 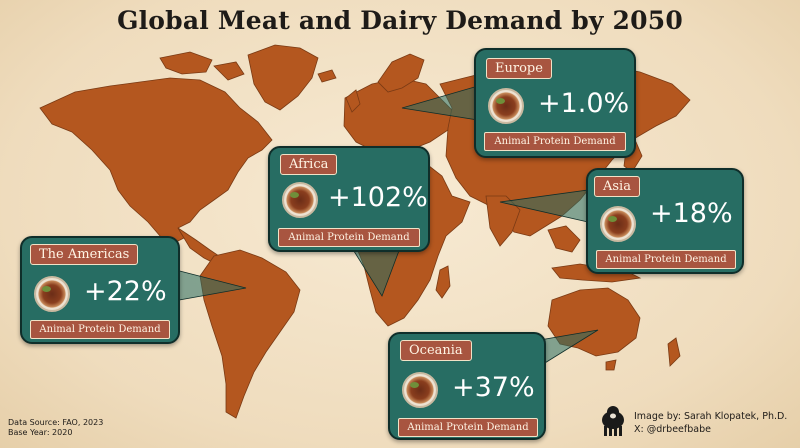 What do you see at coordinates (349, 237) in the screenshot?
I see `region-caption-africa: Animal Protein Demand` at bounding box center [349, 237].